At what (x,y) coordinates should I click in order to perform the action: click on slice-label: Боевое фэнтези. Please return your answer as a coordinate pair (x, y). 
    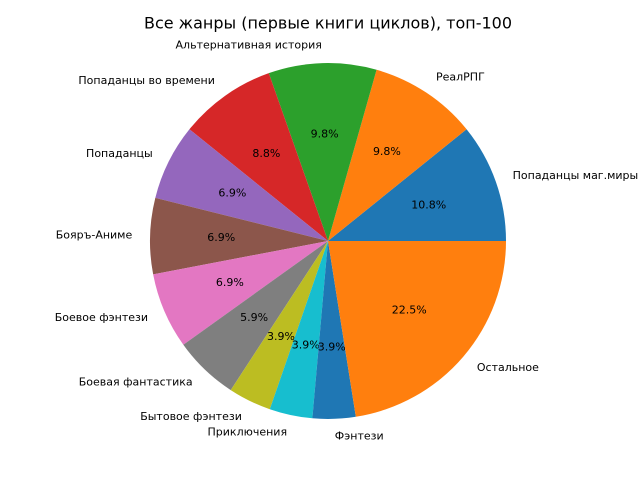
    Looking at the image, I should click on (101, 317).